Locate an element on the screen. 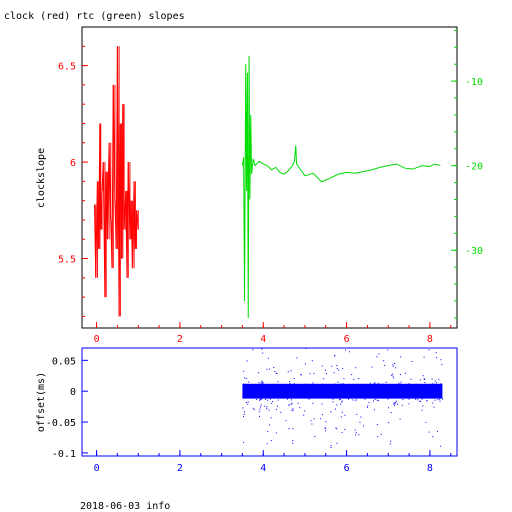  offset-x-tick-label: 6 is located at coordinates (347, 468).